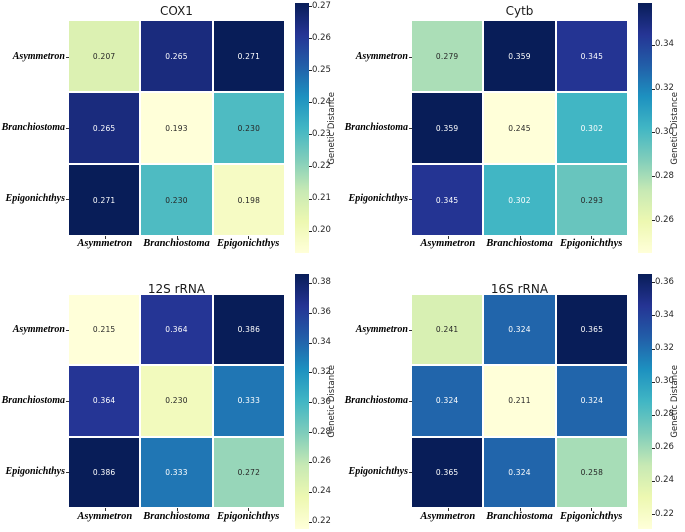 The image size is (685, 532). I want to click on heatmap-cell: 0.215, so click(104, 330).